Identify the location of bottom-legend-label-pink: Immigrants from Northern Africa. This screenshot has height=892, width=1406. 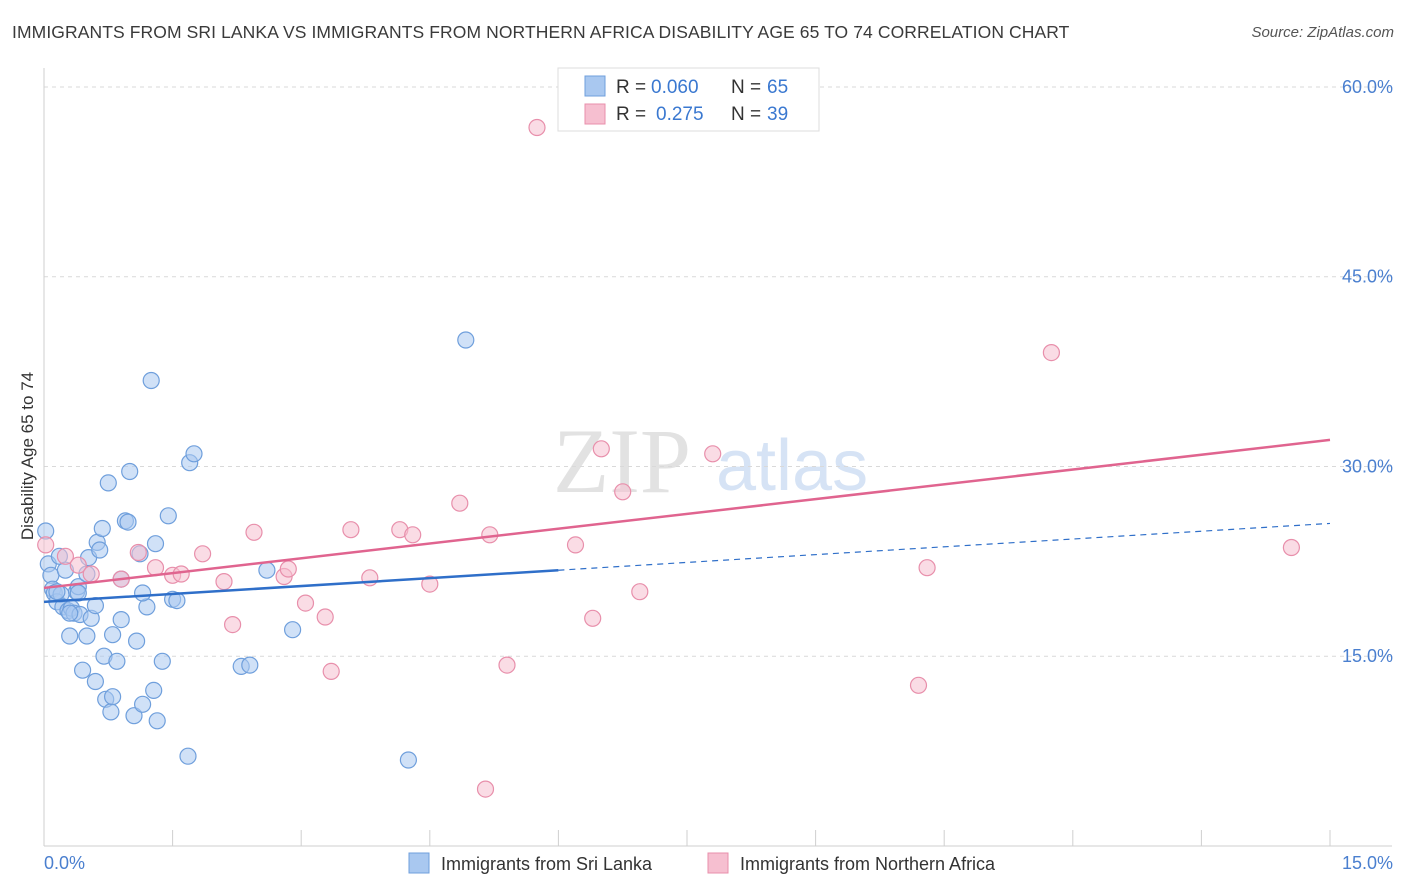
(868, 864).